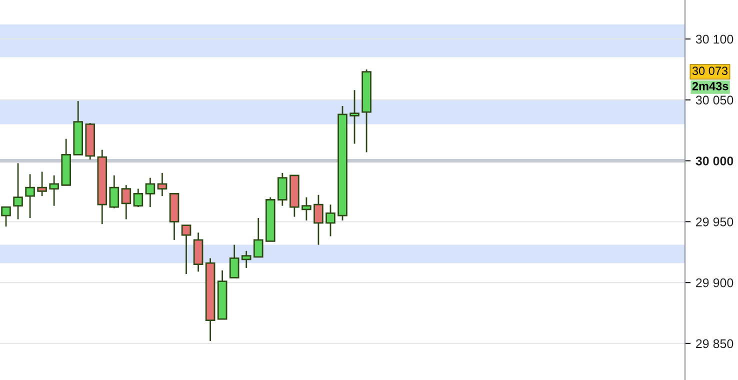 This screenshot has height=380, width=738. What do you see at coordinates (715, 221) in the screenshot?
I see `y-tick-label: 29 950` at bounding box center [715, 221].